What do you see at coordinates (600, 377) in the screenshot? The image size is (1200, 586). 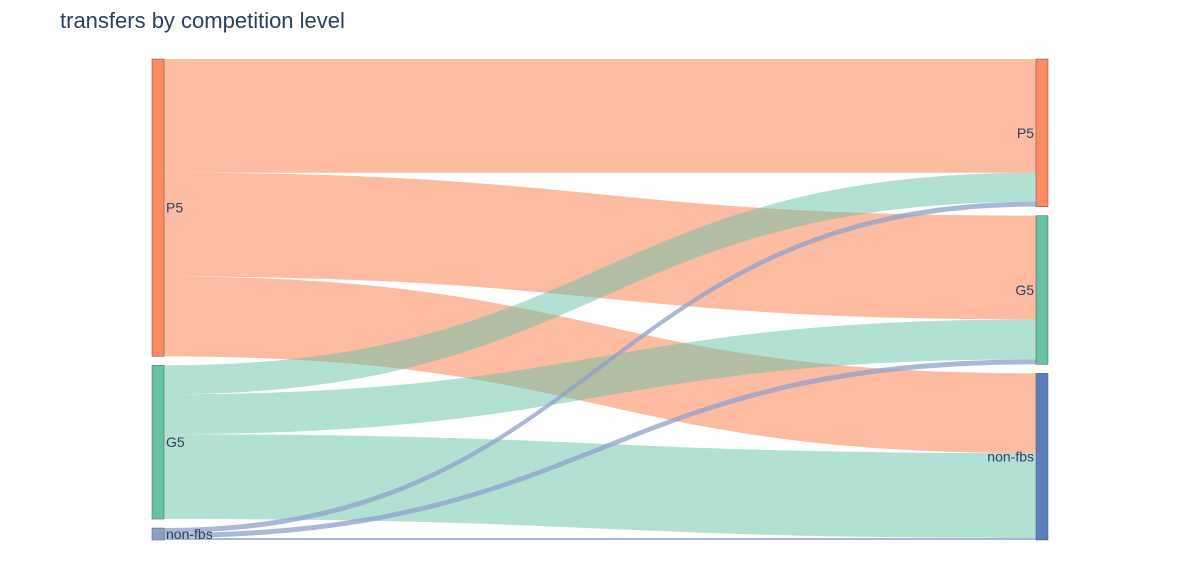 I see `link-src-G5-to-tgt-G5` at bounding box center [600, 377].